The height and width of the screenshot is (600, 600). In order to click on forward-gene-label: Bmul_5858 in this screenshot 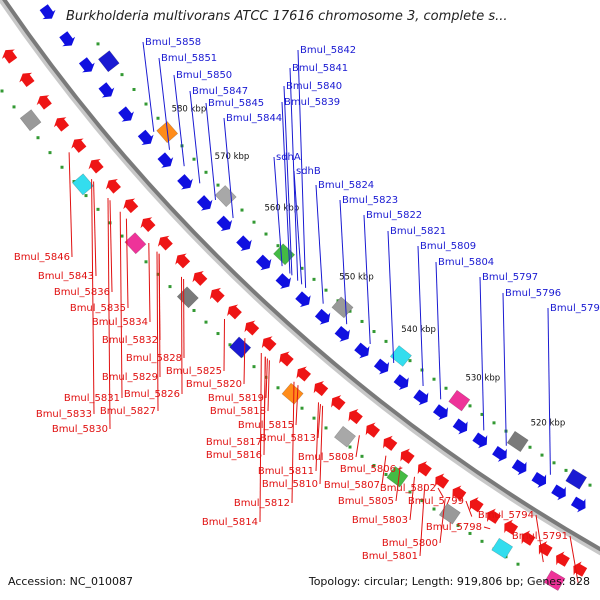, I will do `click(173, 42)`.